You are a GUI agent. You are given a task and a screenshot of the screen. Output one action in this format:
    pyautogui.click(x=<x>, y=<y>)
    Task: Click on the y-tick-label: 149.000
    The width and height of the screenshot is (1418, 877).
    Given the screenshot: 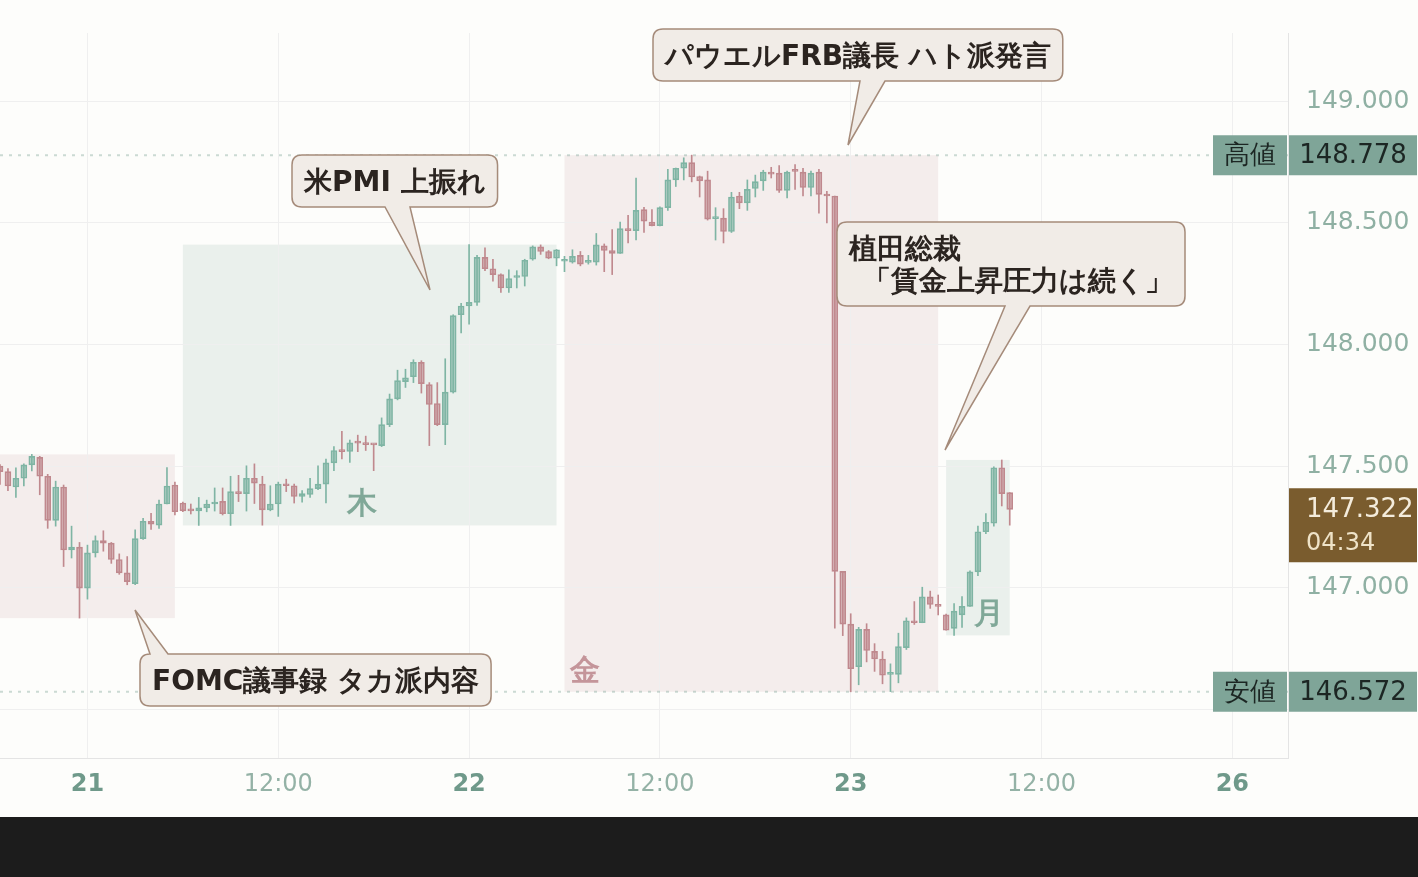 What is the action you would take?
    pyautogui.click(x=1358, y=99)
    